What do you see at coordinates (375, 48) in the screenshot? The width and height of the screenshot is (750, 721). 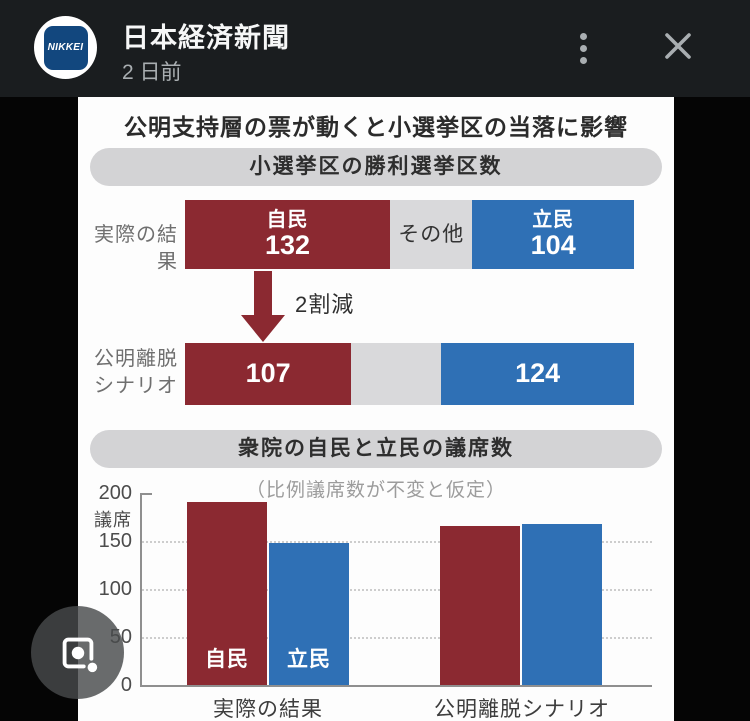 I see `source-header: NIKKEI 日本経済新聞 2 日前` at bounding box center [375, 48].